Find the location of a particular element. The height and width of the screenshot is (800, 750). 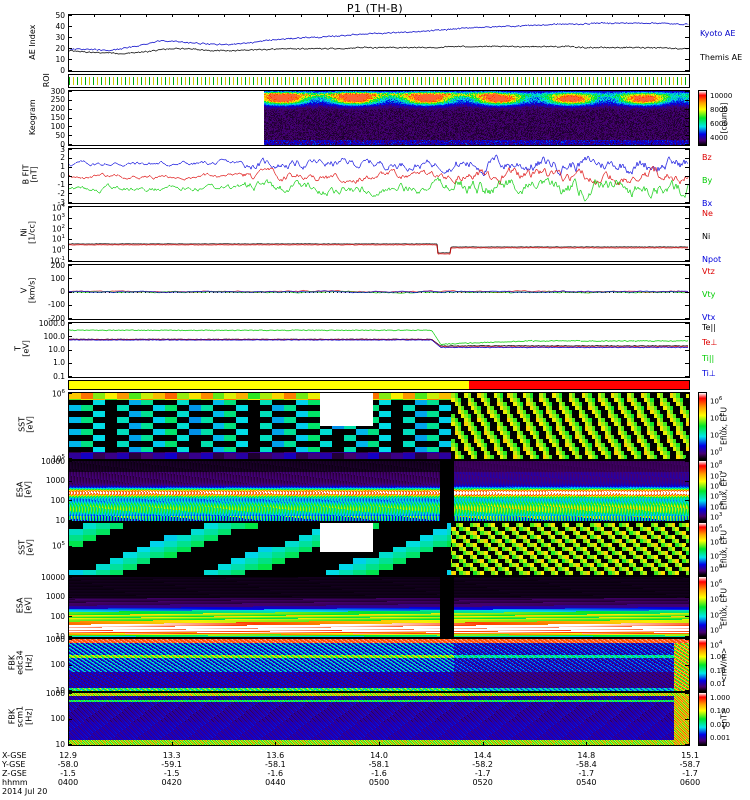

colorbar-esa-electron is located at coordinates (702, 607).